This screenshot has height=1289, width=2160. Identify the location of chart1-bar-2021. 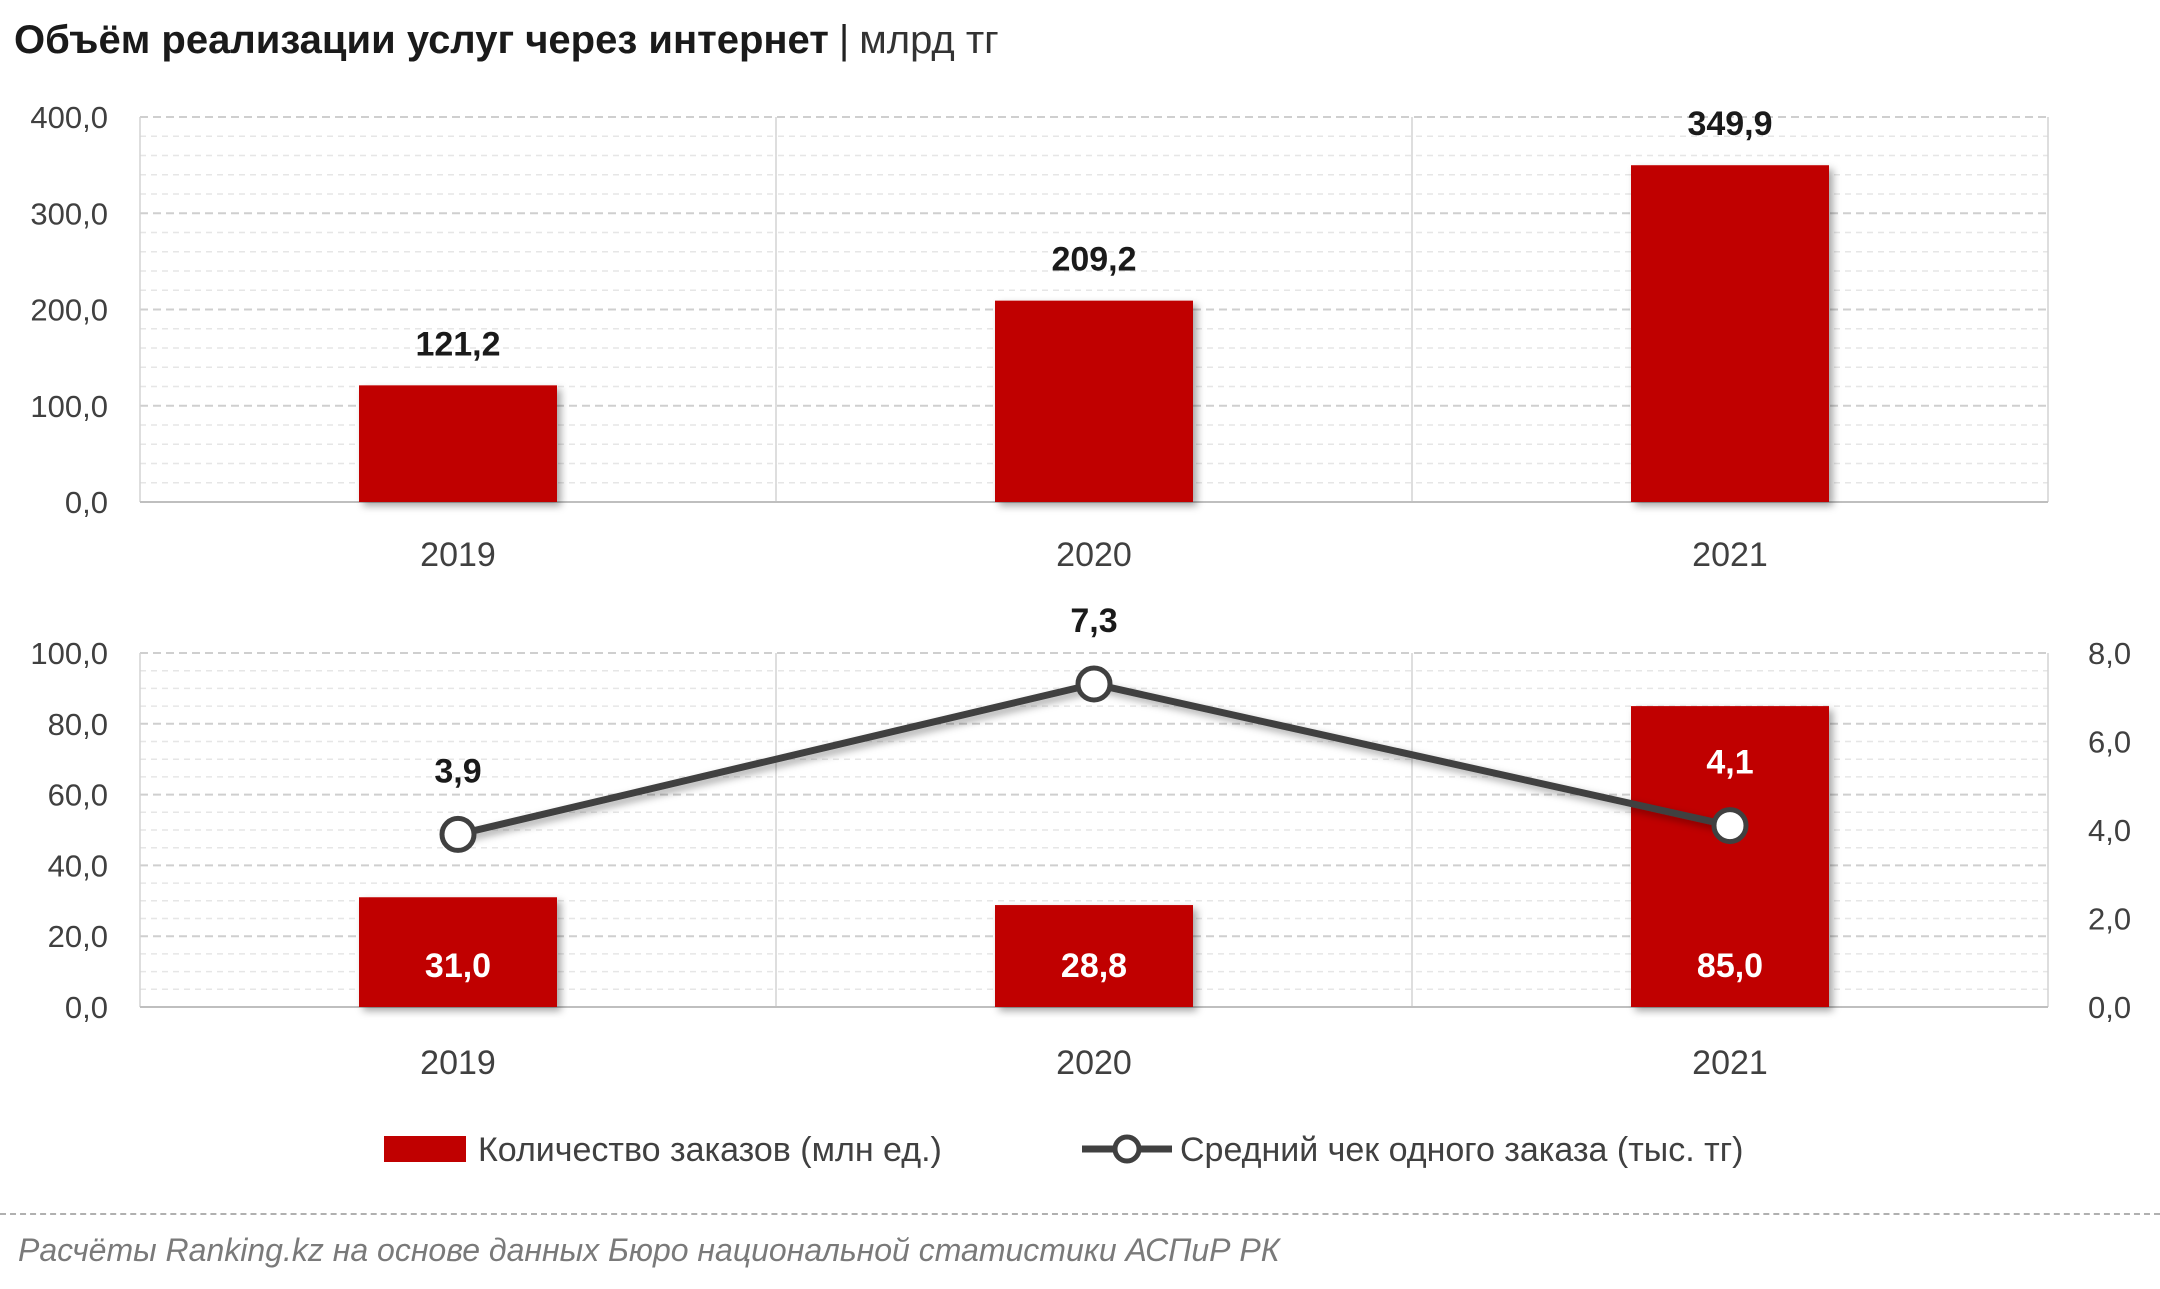
(1730, 333).